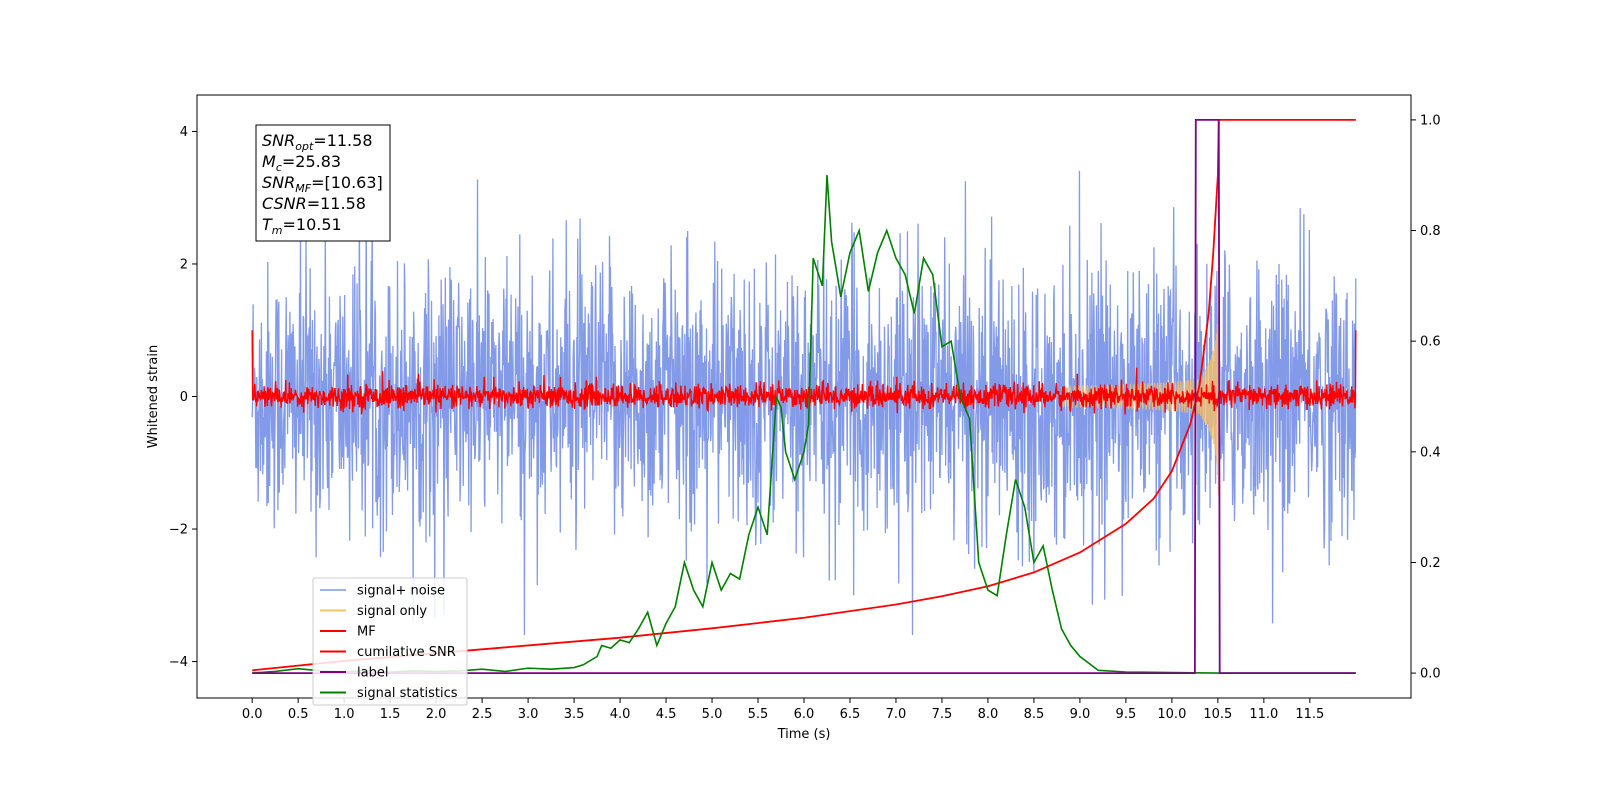 The image size is (1600, 800). What do you see at coordinates (344, 714) in the screenshot?
I see `x-tick-label: 1.0` at bounding box center [344, 714].